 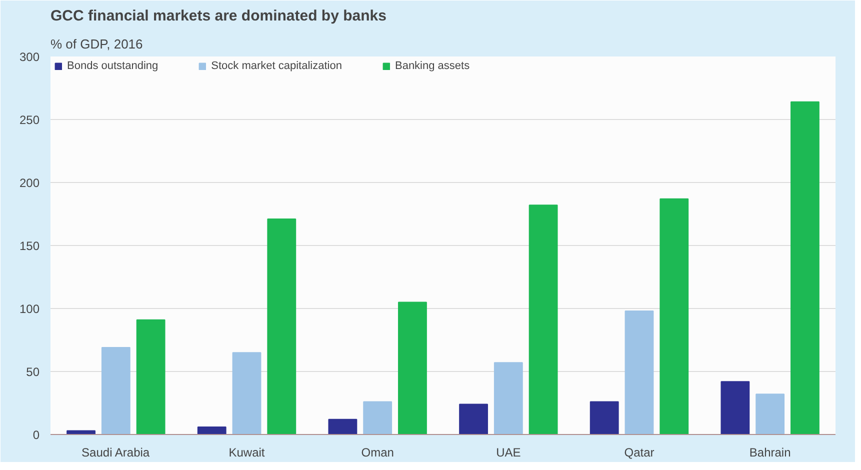 I want to click on chart-subtitle: % of GDP, 2016, so click(x=96, y=44).